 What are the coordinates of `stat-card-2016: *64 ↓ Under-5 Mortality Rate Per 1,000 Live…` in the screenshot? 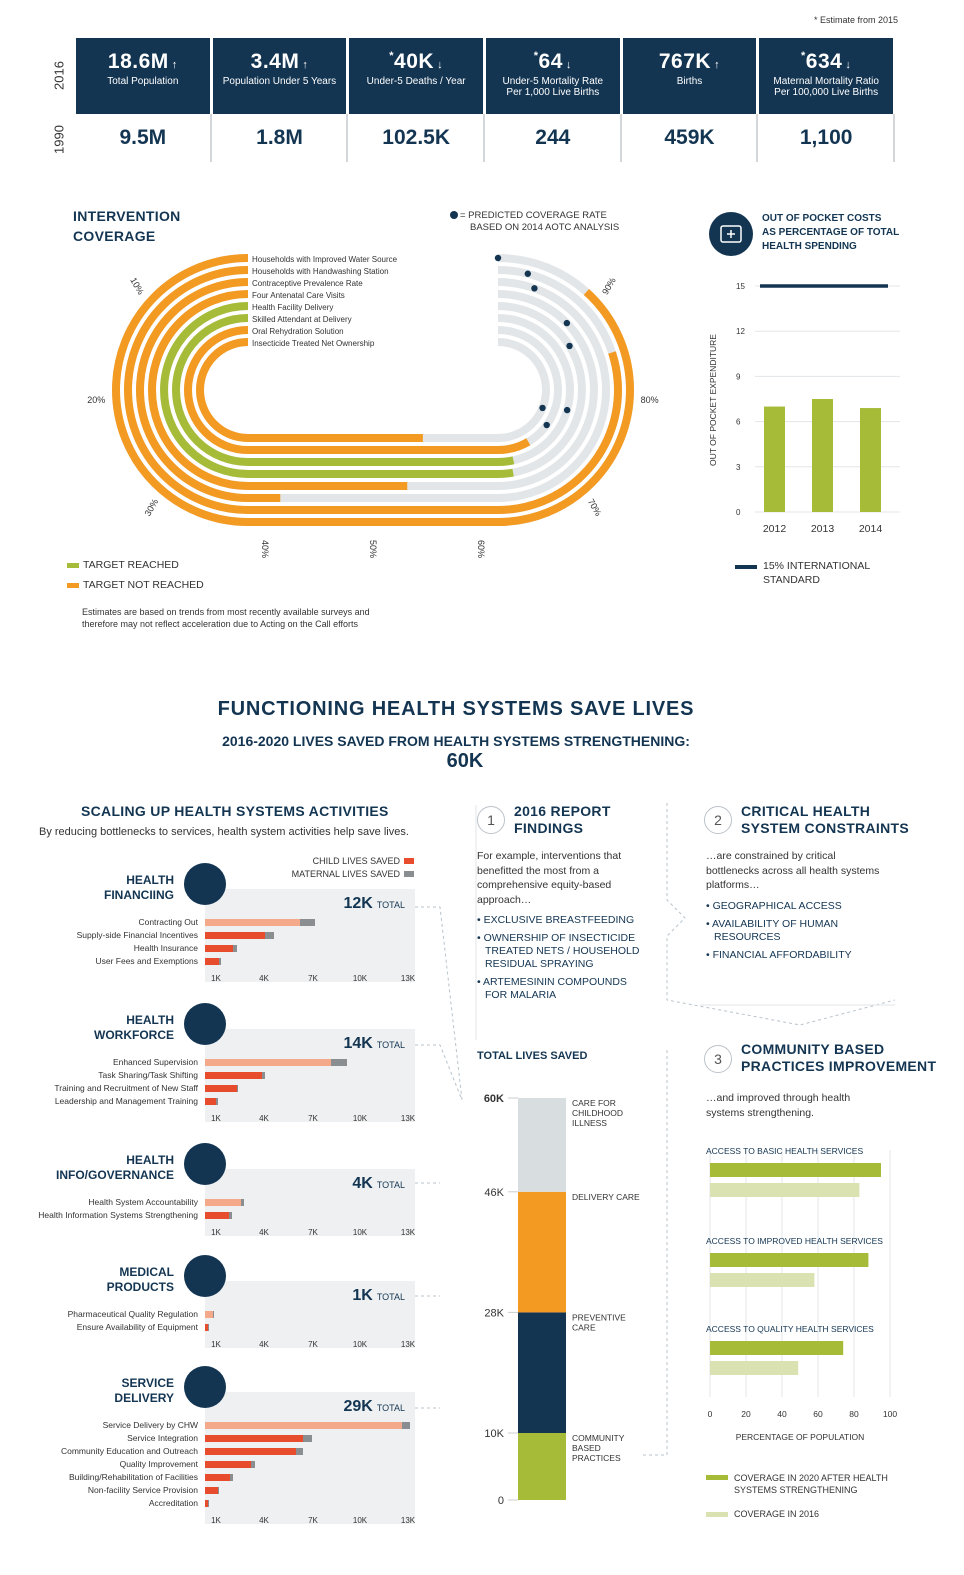 It's located at (553, 76).